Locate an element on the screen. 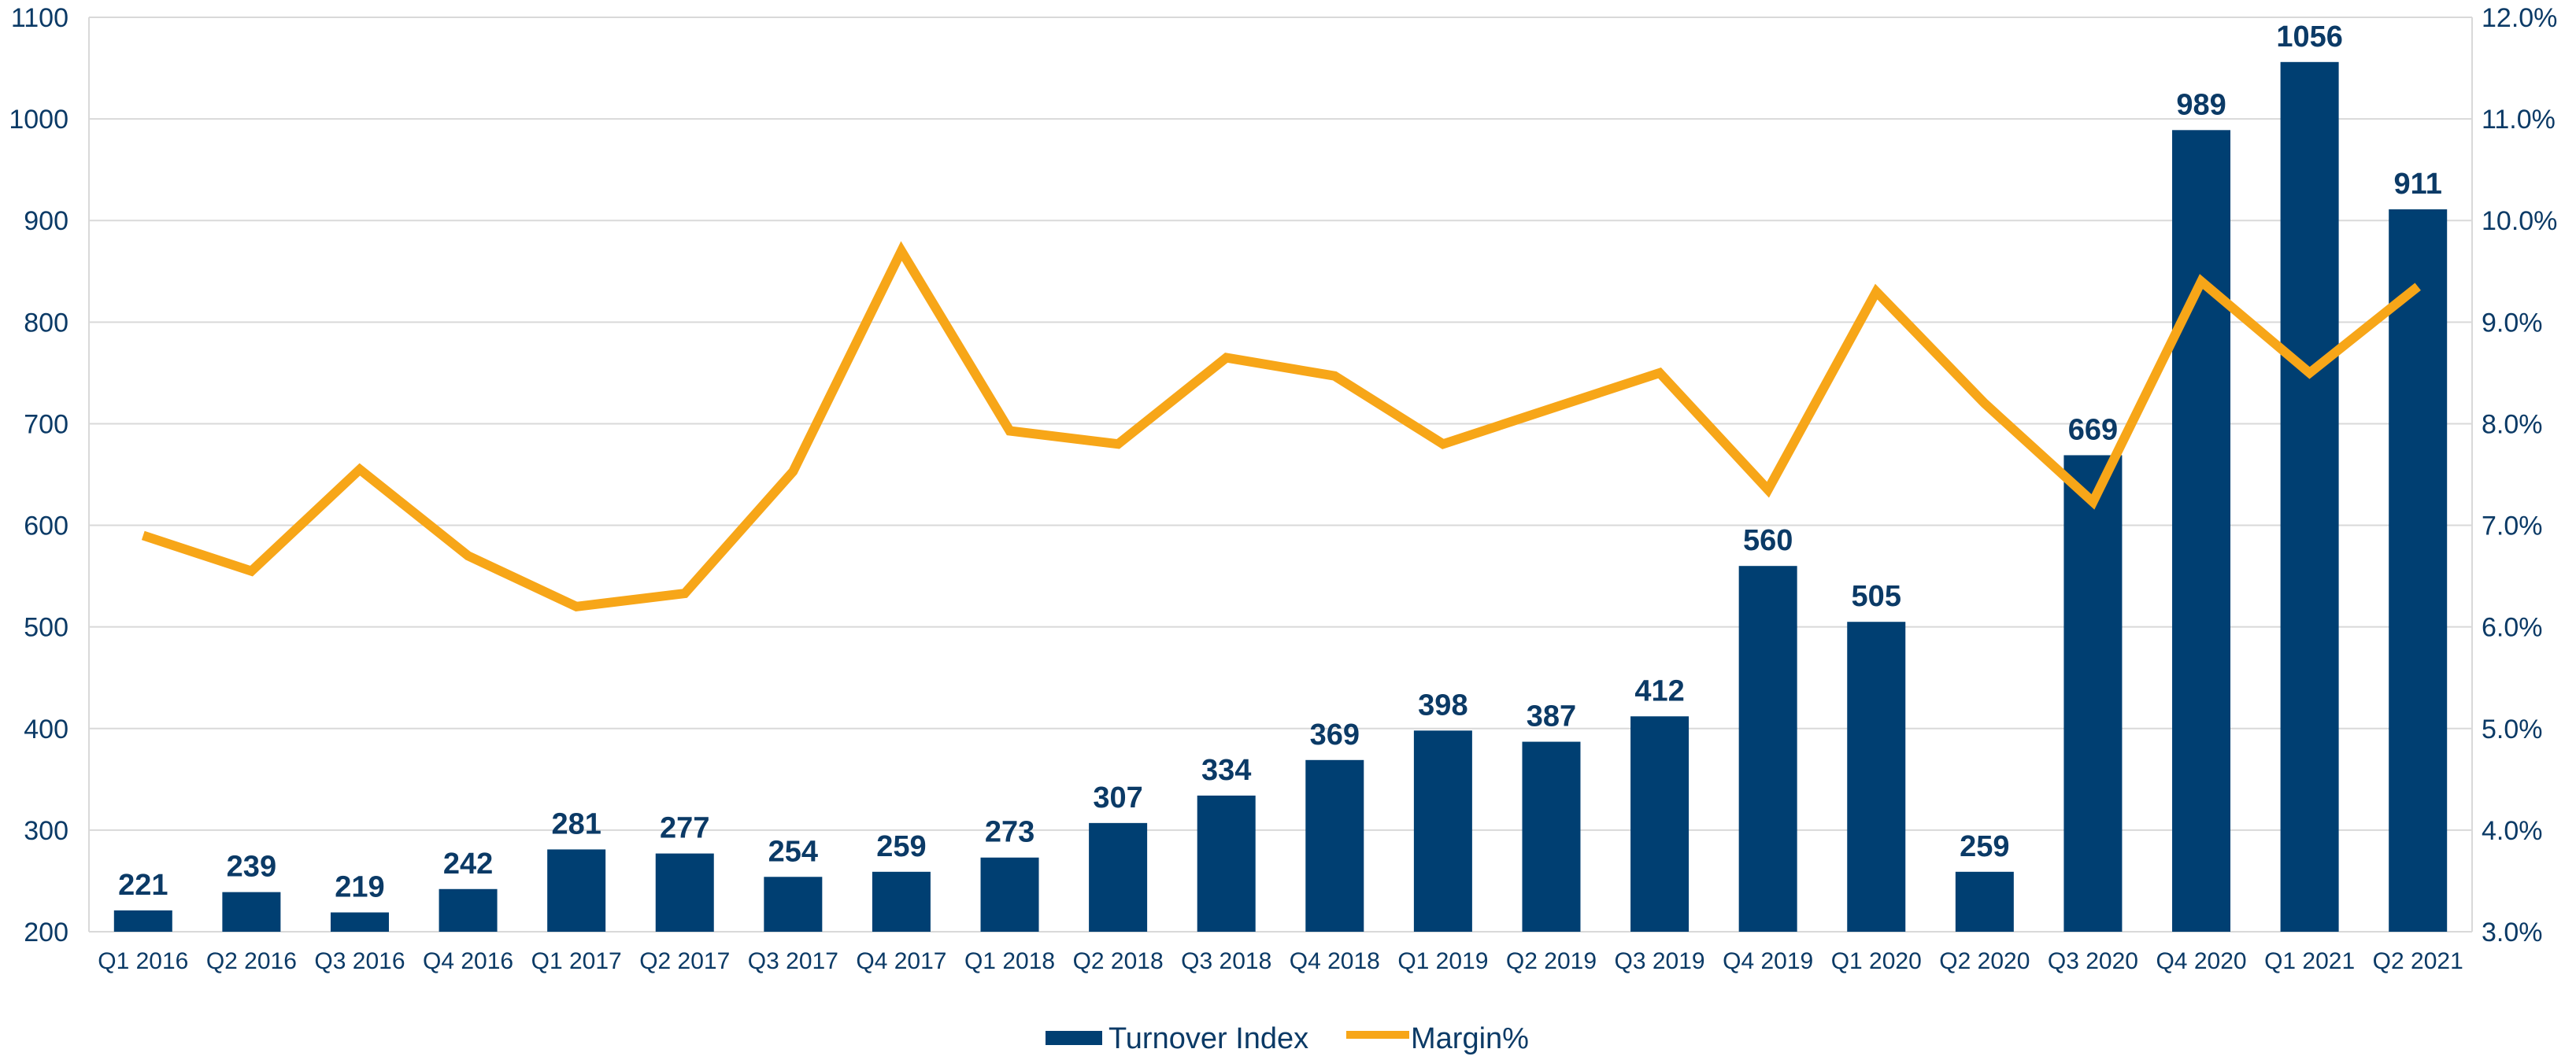  bar-data-label: 242 is located at coordinates (468, 865).